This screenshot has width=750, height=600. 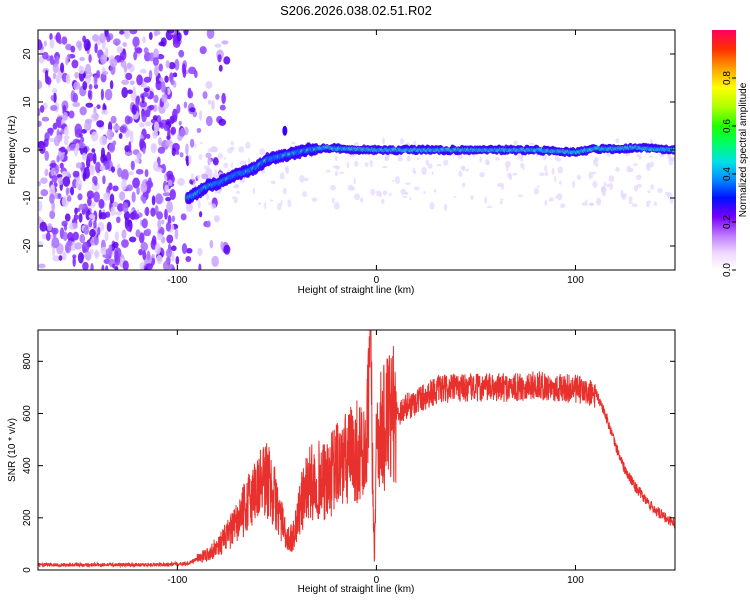 What do you see at coordinates (285, 130) in the screenshot?
I see `spectrogram-ridge-spike` at bounding box center [285, 130].